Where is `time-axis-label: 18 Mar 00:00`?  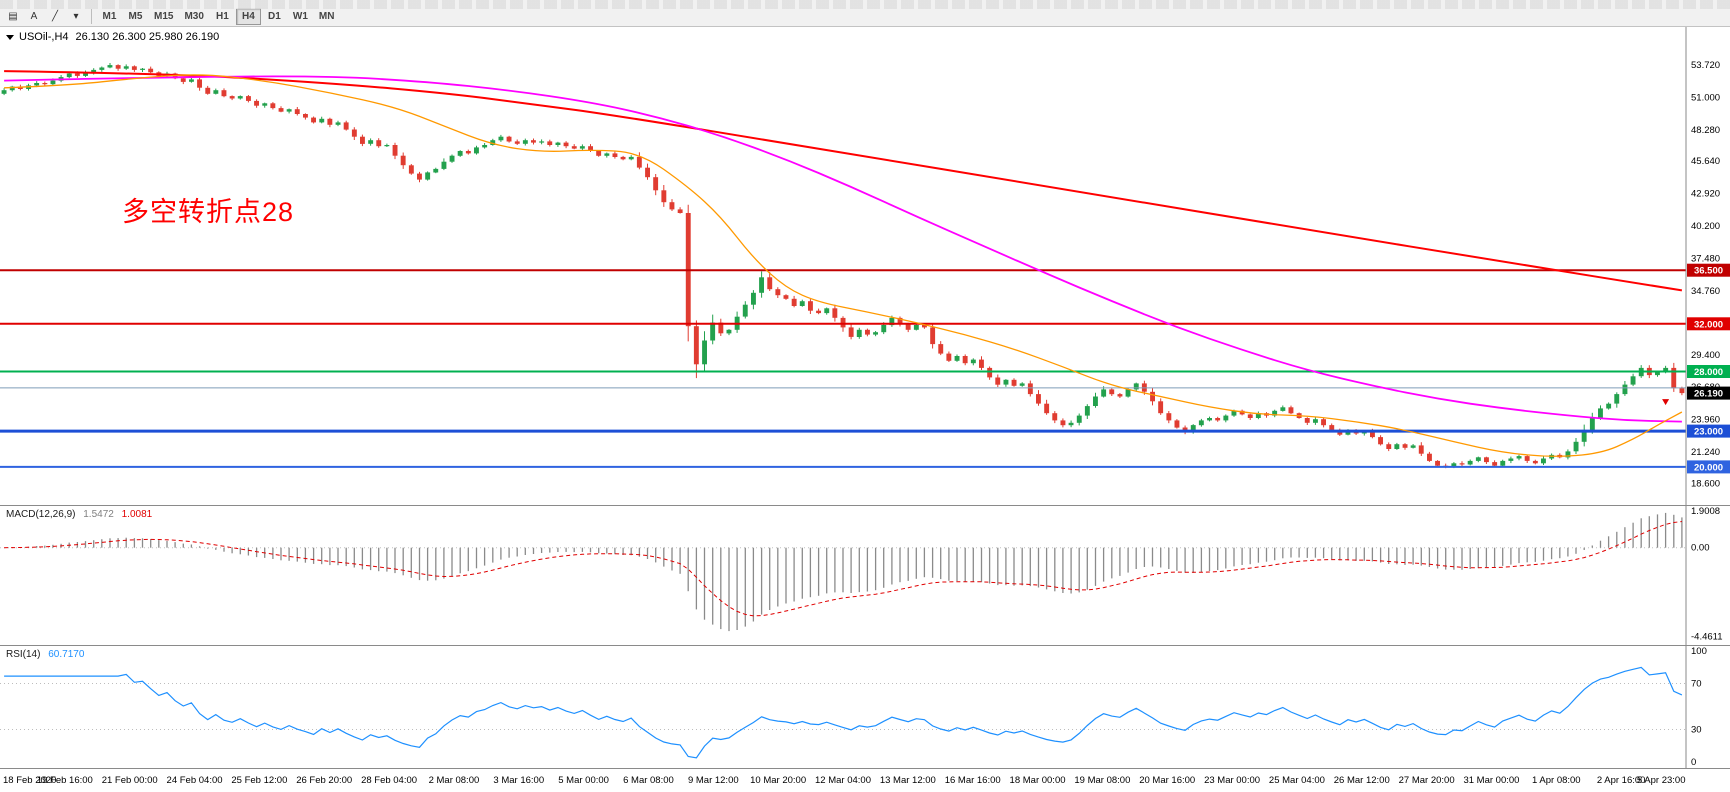
time-axis-label: 18 Mar 00:00 is located at coordinates (1037, 780).